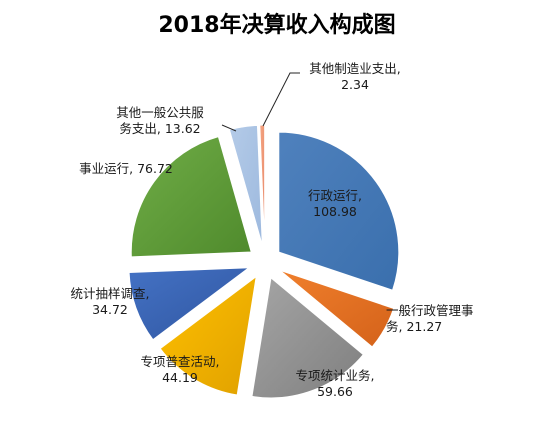  What do you see at coordinates (260, 102) in the screenshot?
I see `leader-lines` at bounding box center [260, 102].